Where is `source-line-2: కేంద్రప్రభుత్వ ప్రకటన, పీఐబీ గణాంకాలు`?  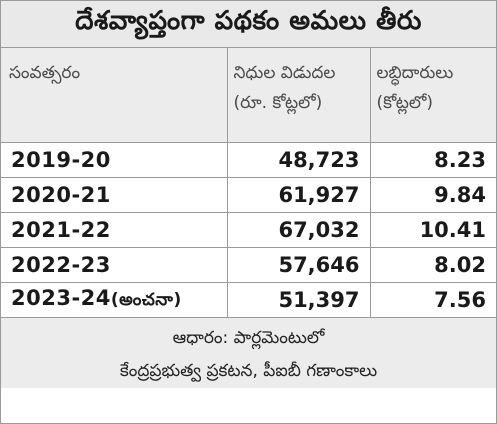
source-line-2: కేంద్రప్రభుత్వ ప్రకటన, పీఐబీ గణాంకాలు is located at coordinates (248, 371).